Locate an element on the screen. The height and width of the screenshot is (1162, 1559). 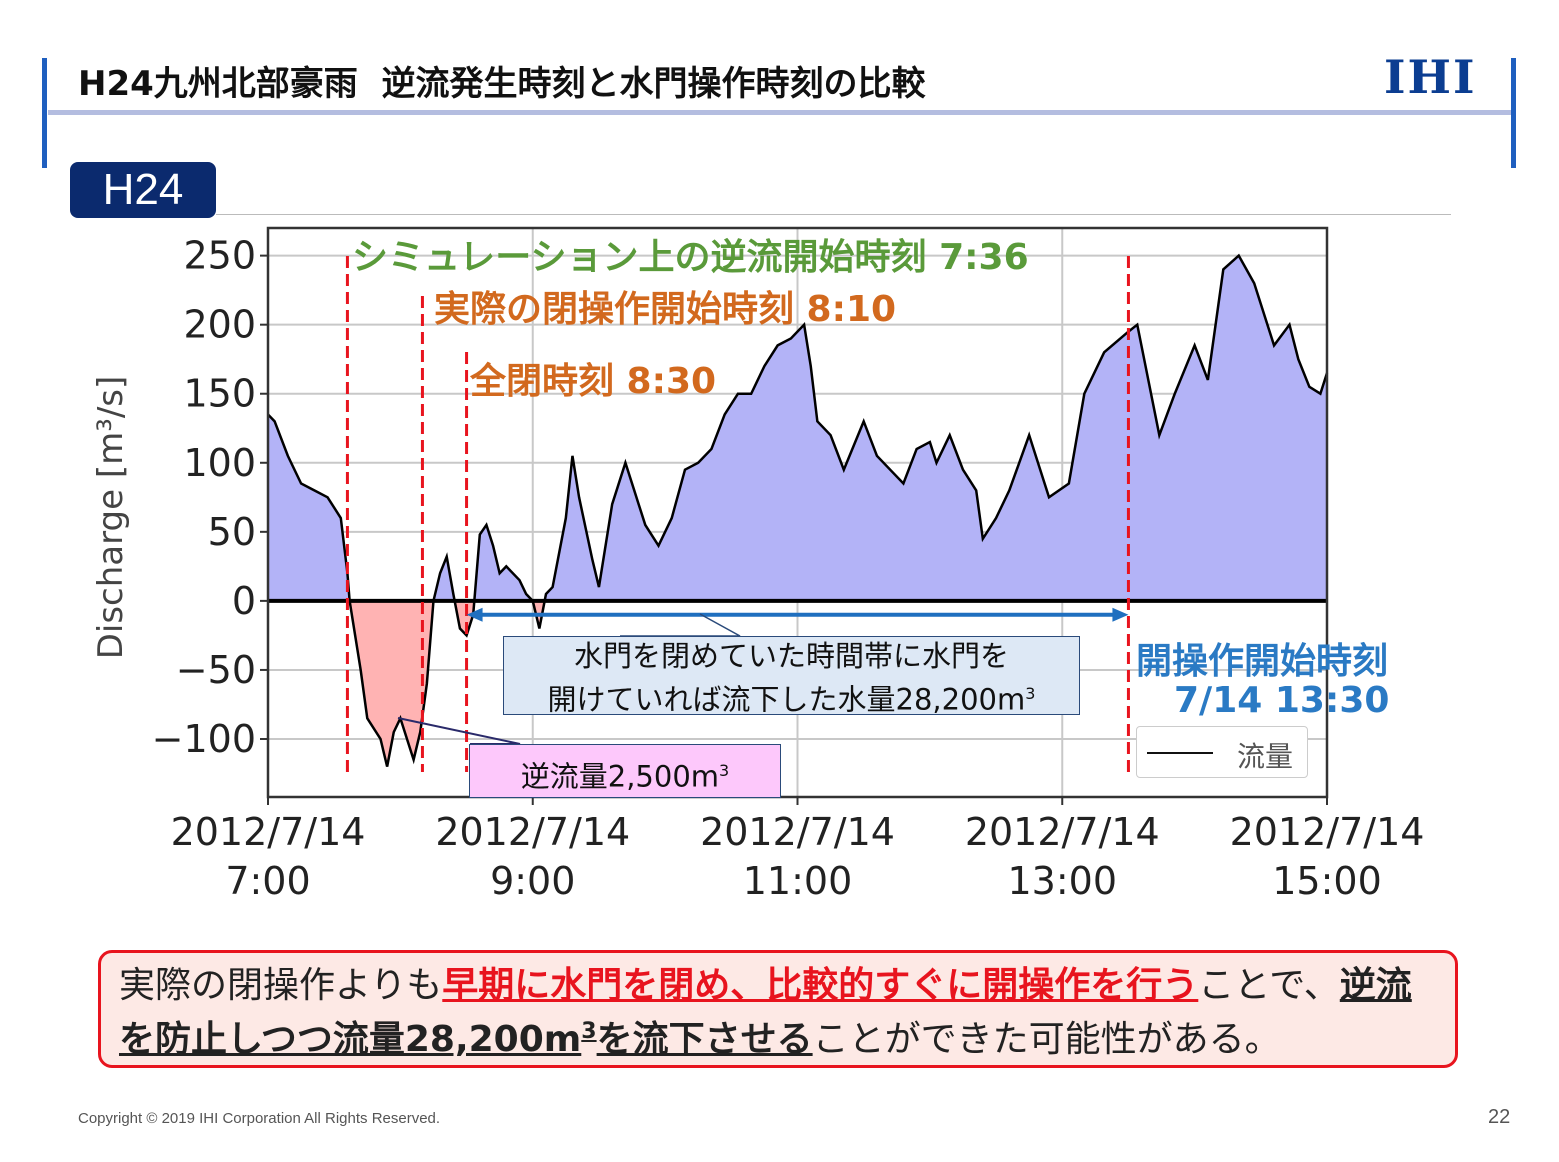
arrow-head-left is located at coordinates (474, 614).